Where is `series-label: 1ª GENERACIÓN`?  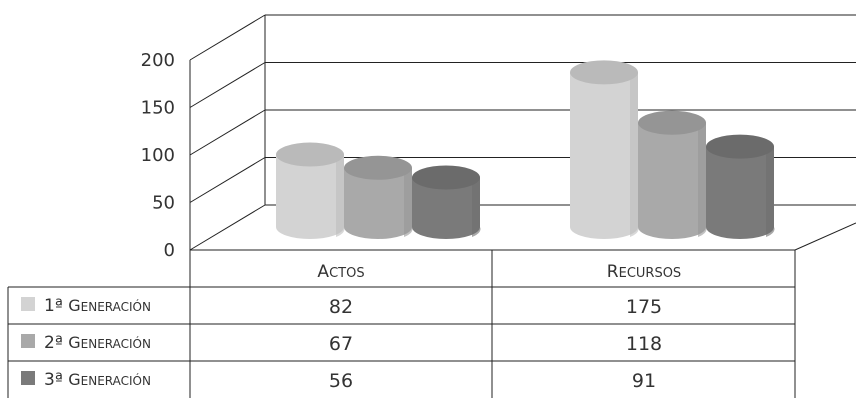 series-label: 1ª GENERACIÓN is located at coordinates (97, 306).